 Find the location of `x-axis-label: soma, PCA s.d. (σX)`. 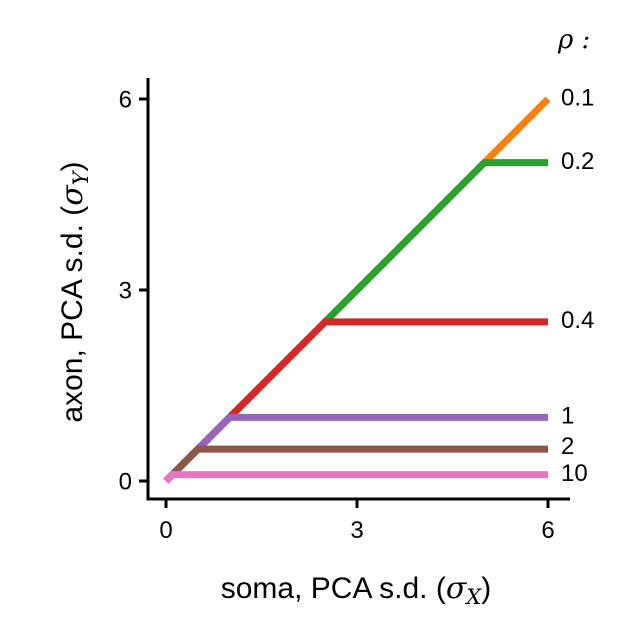

x-axis-label: soma, PCA s.d. (σX) is located at coordinates (356, 590).